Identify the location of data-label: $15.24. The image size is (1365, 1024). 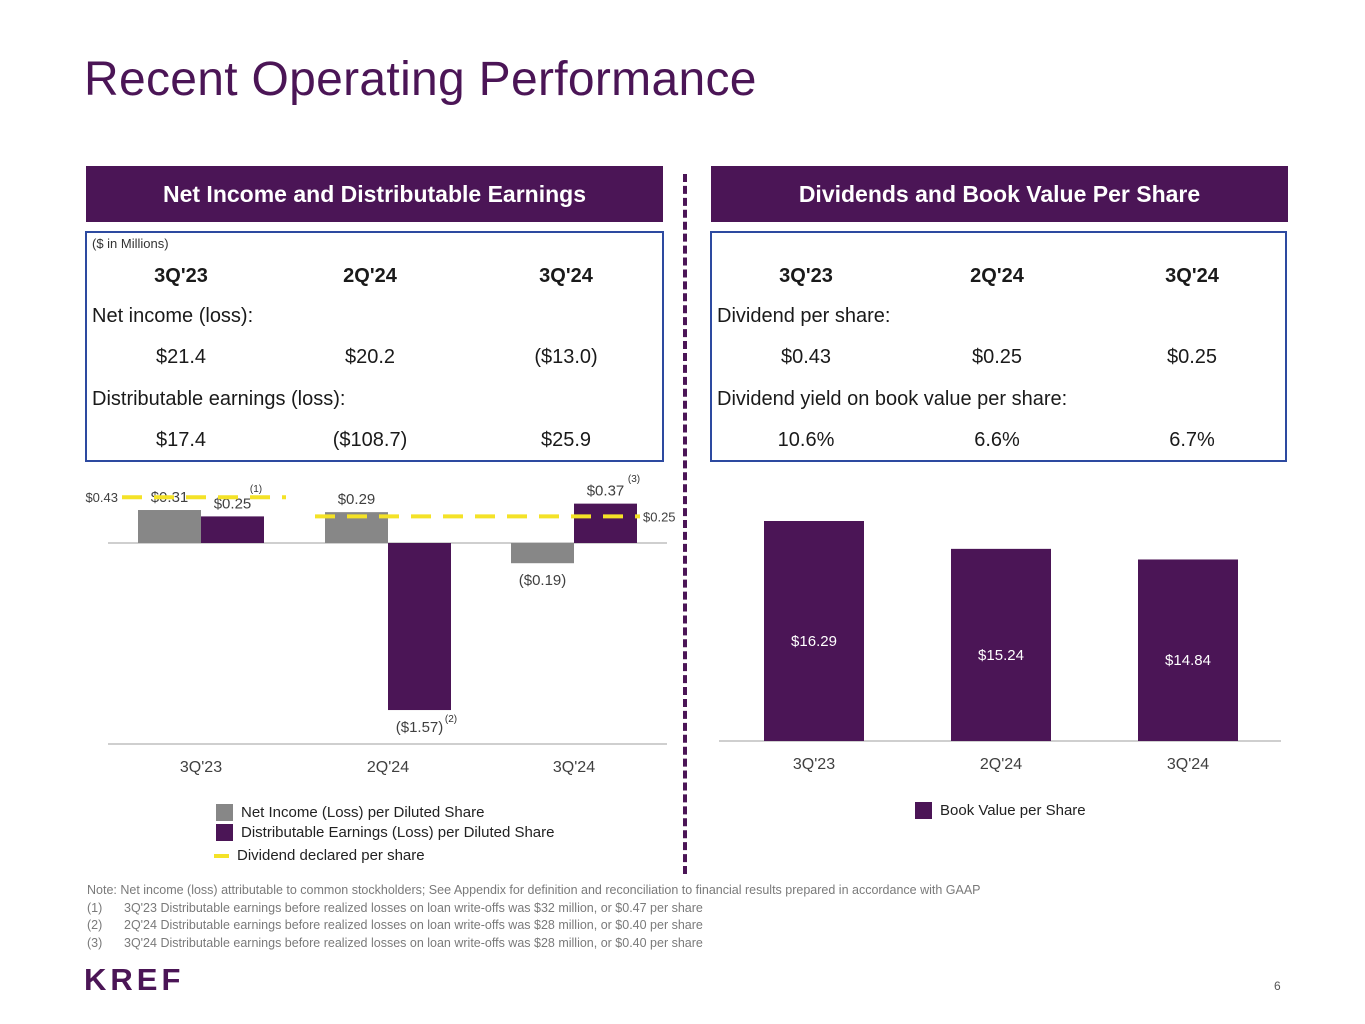
(1001, 655).